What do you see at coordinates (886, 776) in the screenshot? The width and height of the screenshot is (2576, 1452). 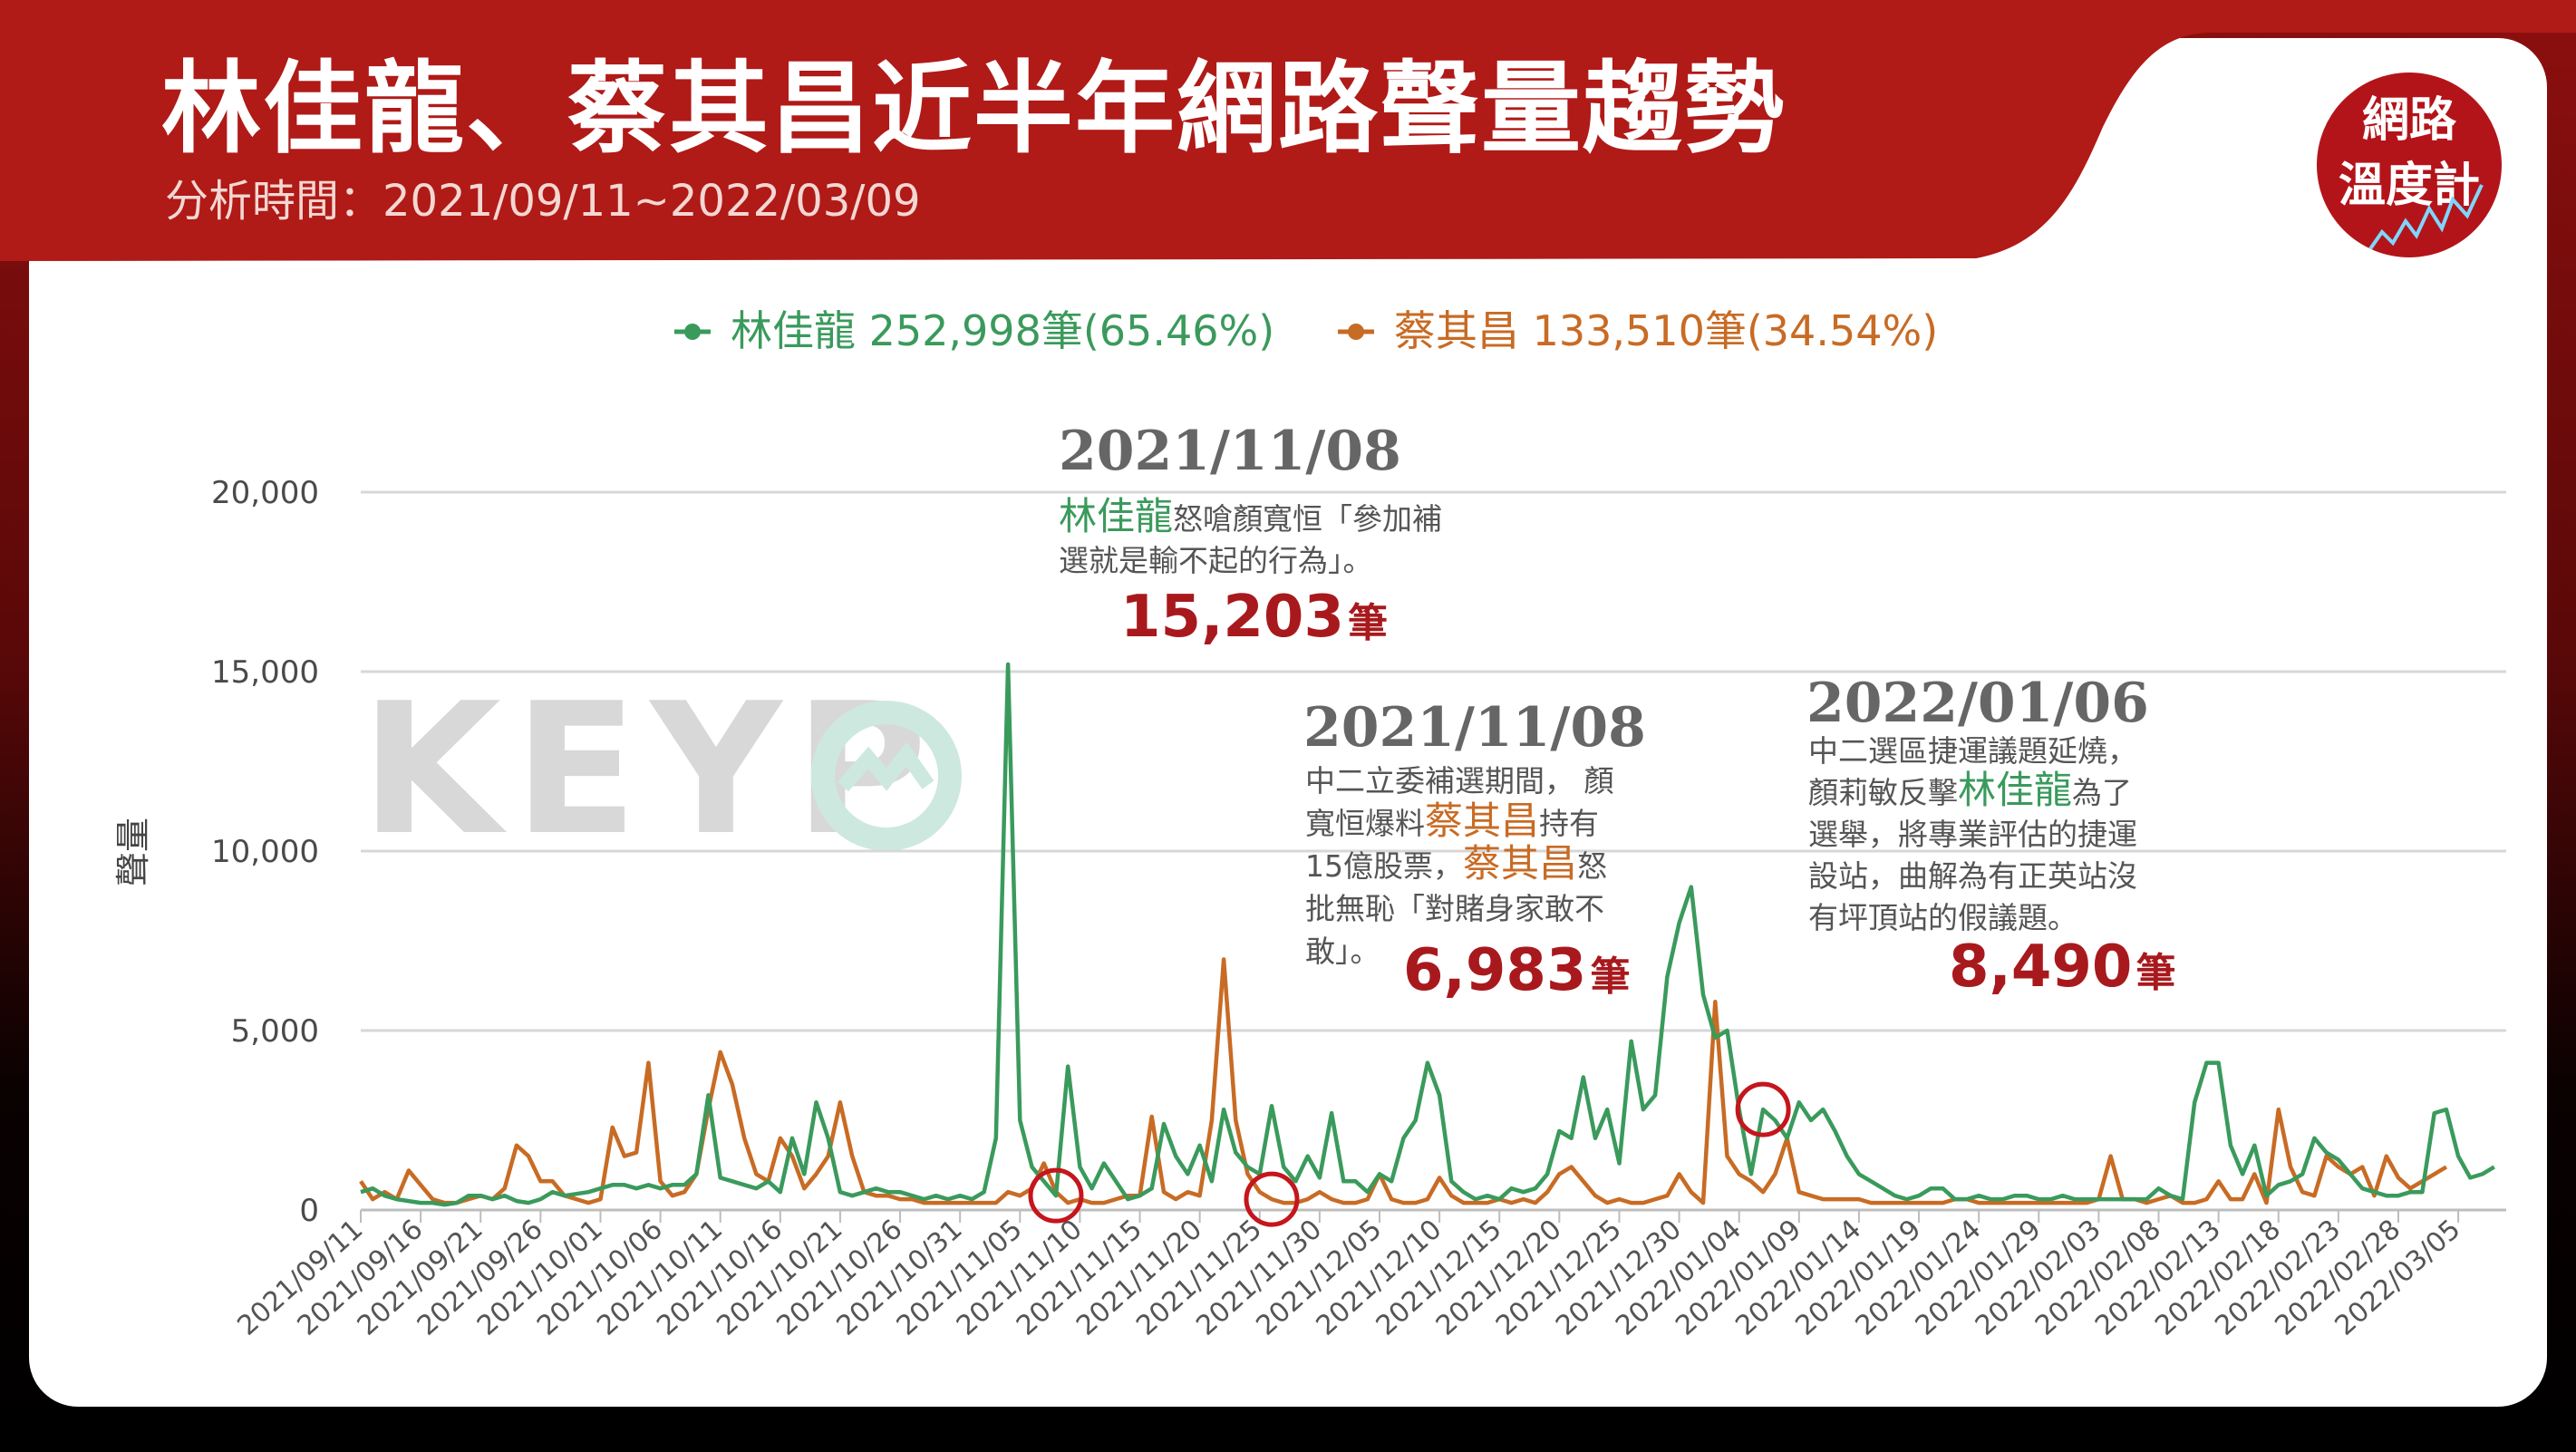 I see `keypo-logo-icon` at bounding box center [886, 776].